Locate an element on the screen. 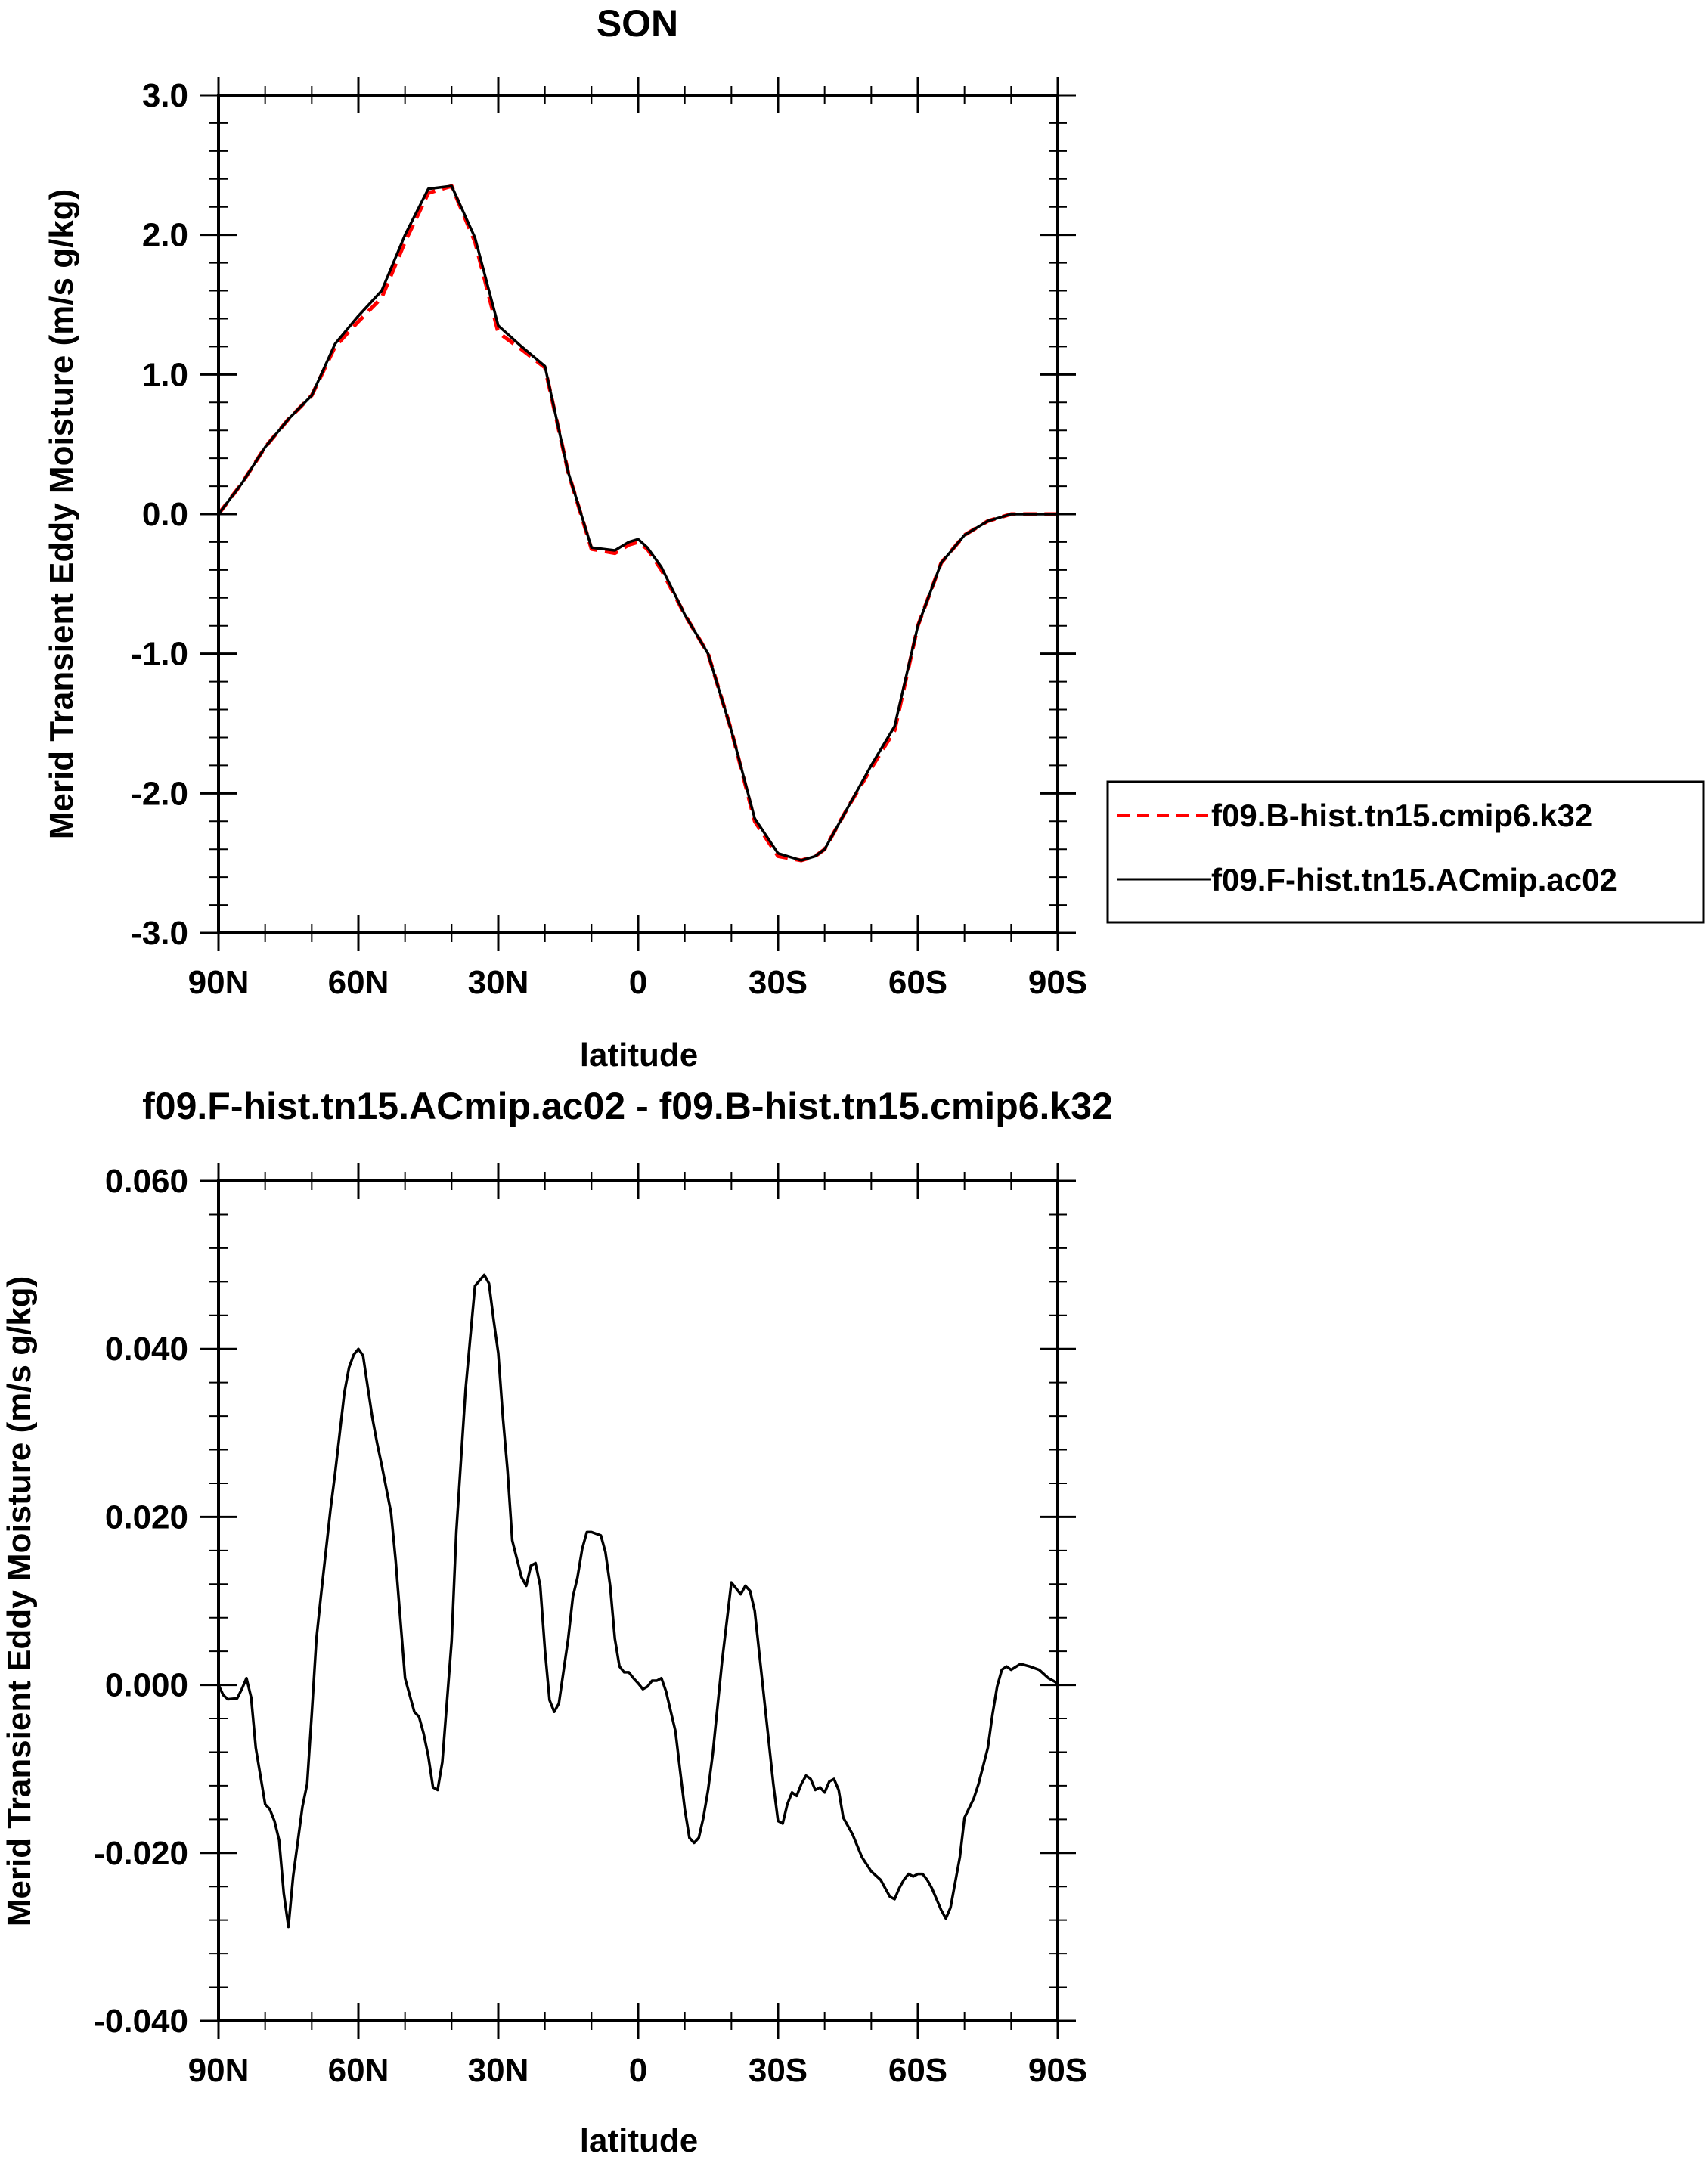  legend-label-series-b: f09.B-hist.tn15.cmip6.k32 is located at coordinates (1401, 815).